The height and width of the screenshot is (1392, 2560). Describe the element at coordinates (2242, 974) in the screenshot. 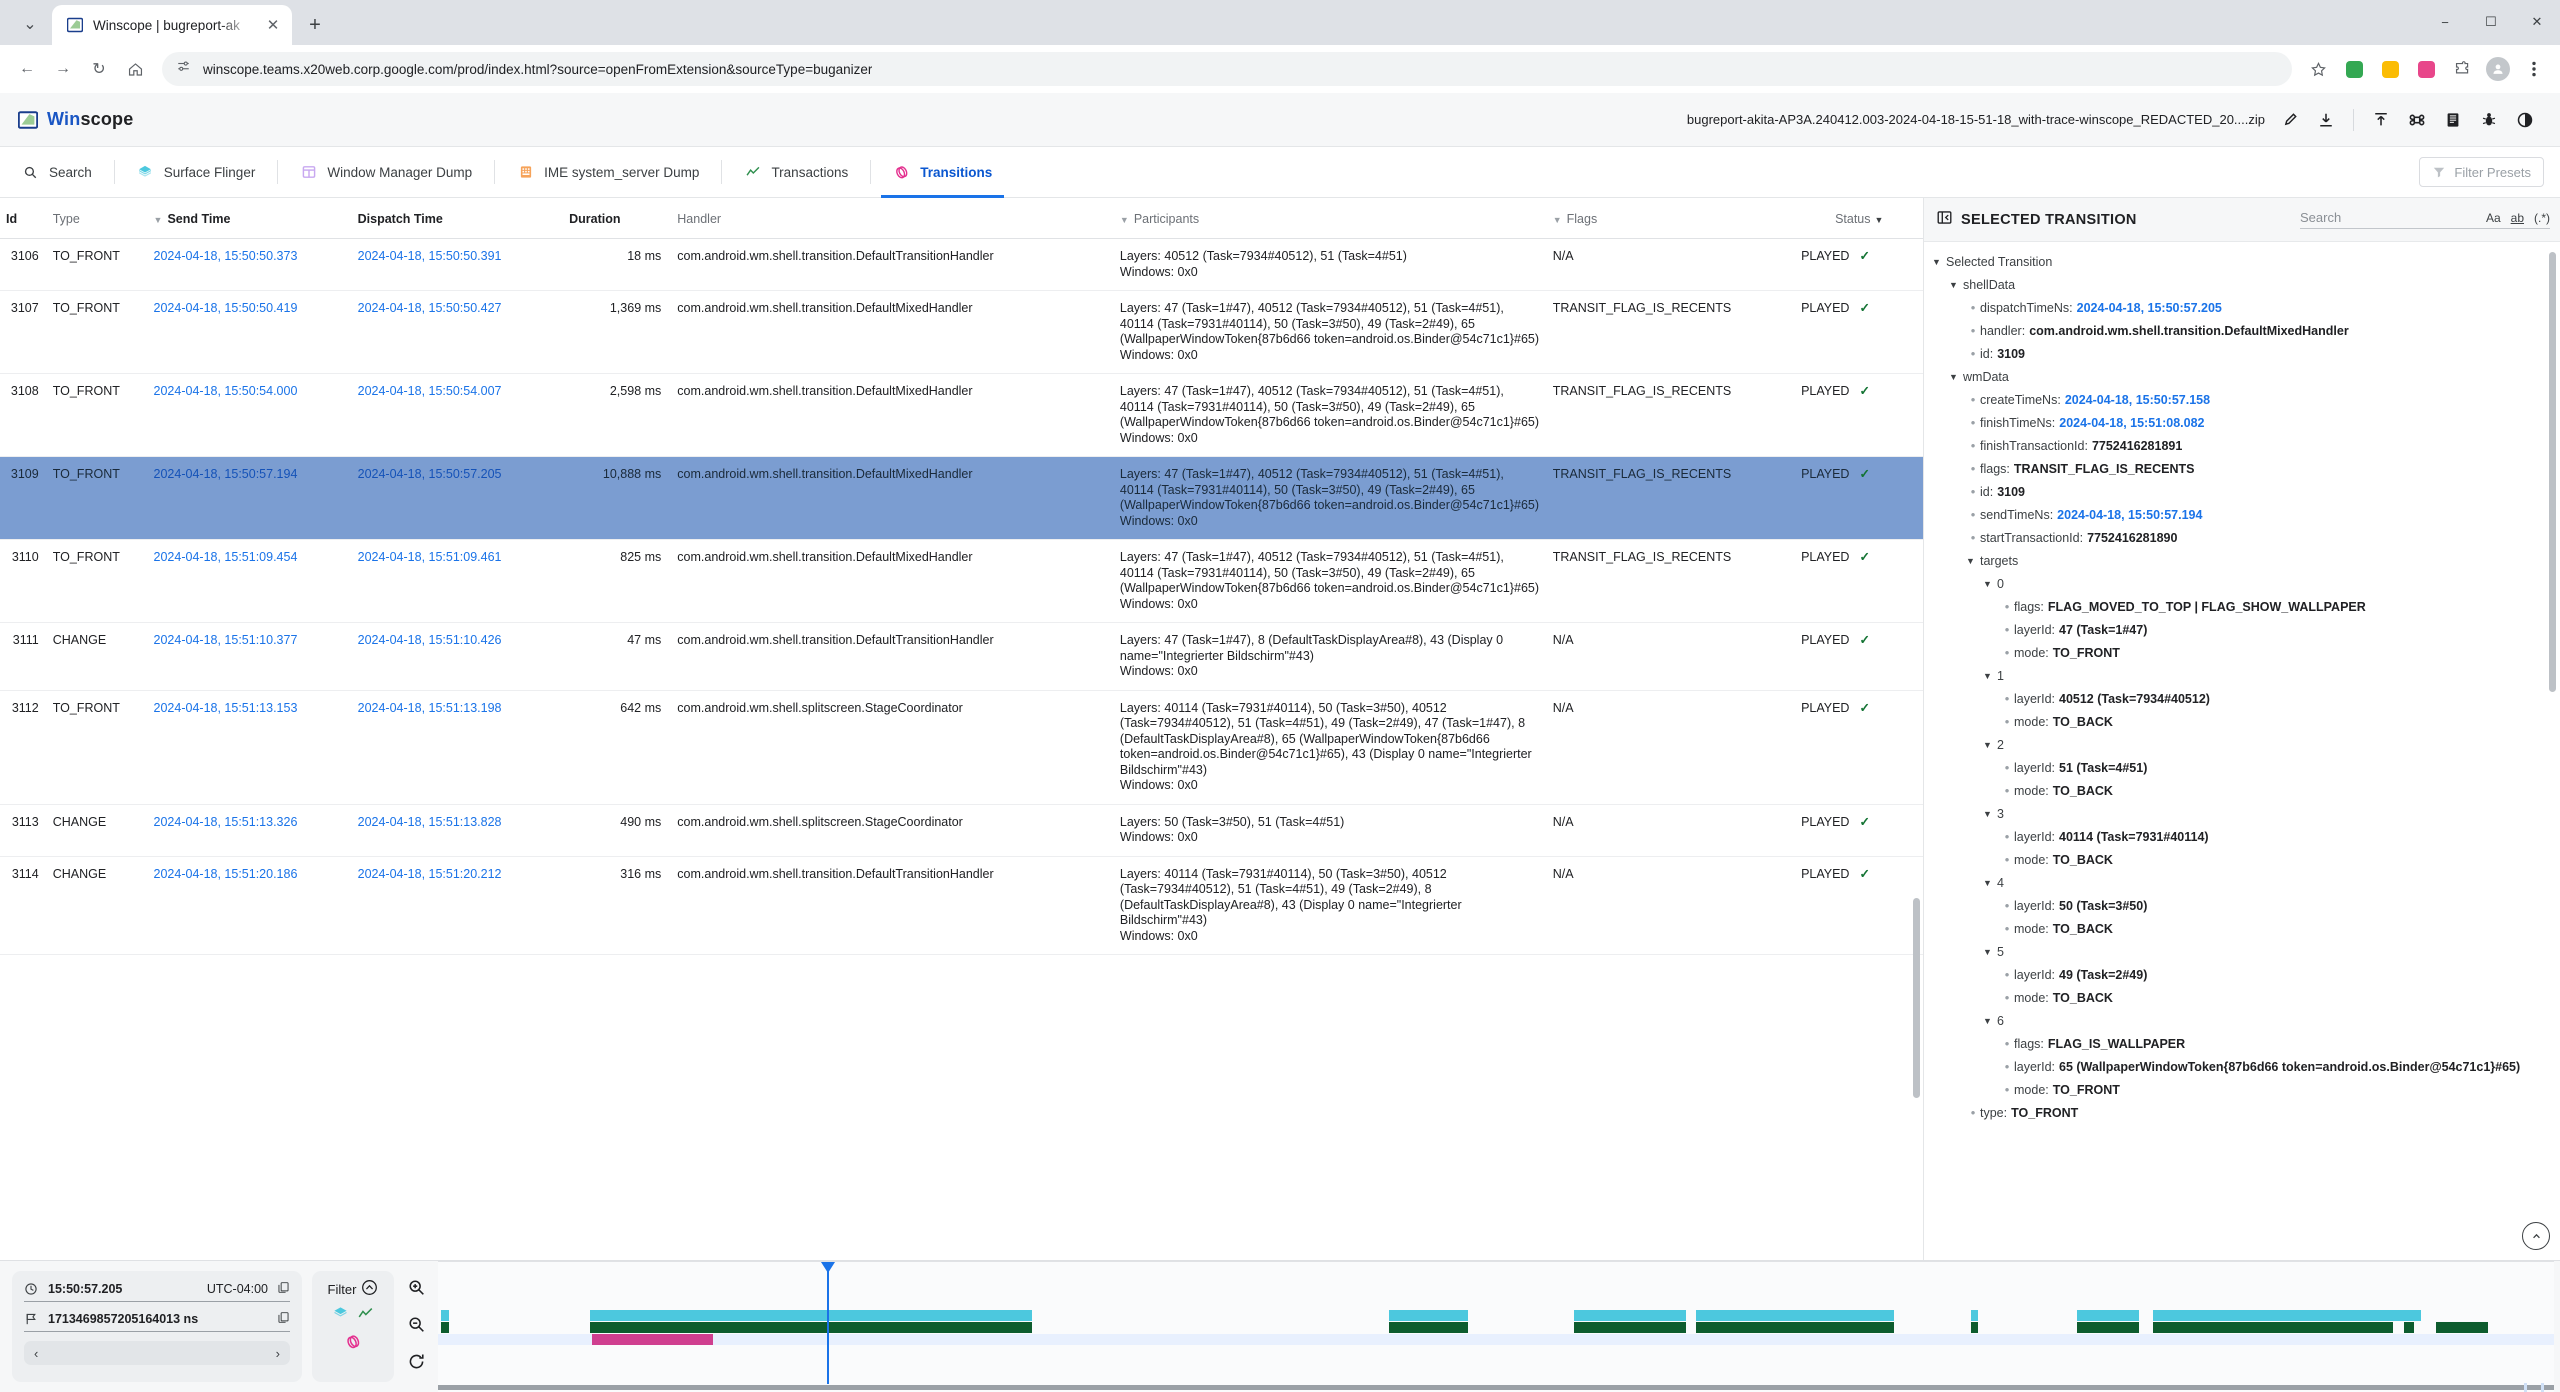

I see `tree-leaf-layerid: • layerId: 49 (Task=2#49)` at that location.